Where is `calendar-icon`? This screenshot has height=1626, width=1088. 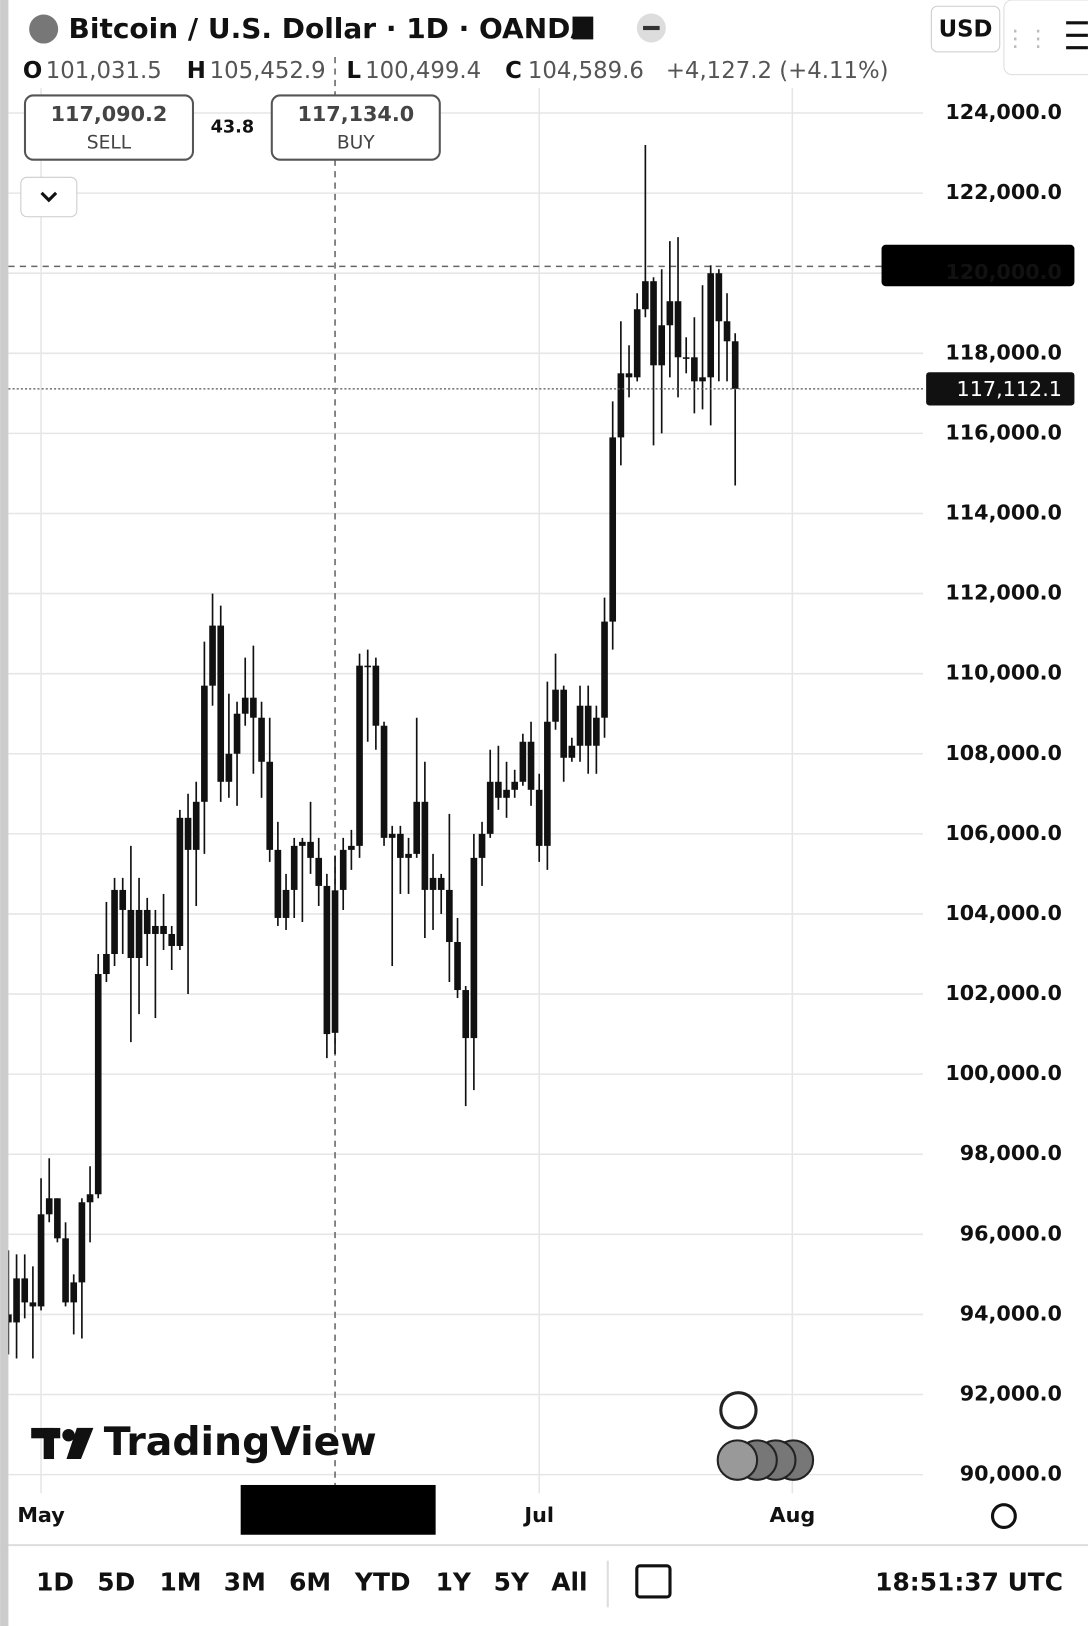
calendar-icon is located at coordinates (653, 1581).